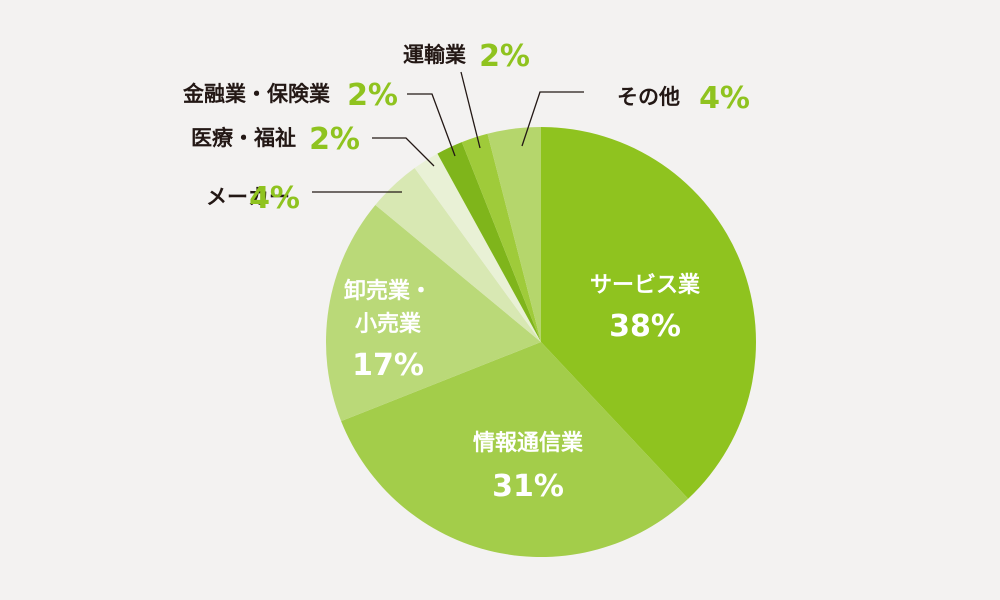 This screenshot has width=1000, height=600. What do you see at coordinates (470, 110) in the screenshot?
I see `leader-line` at bounding box center [470, 110].